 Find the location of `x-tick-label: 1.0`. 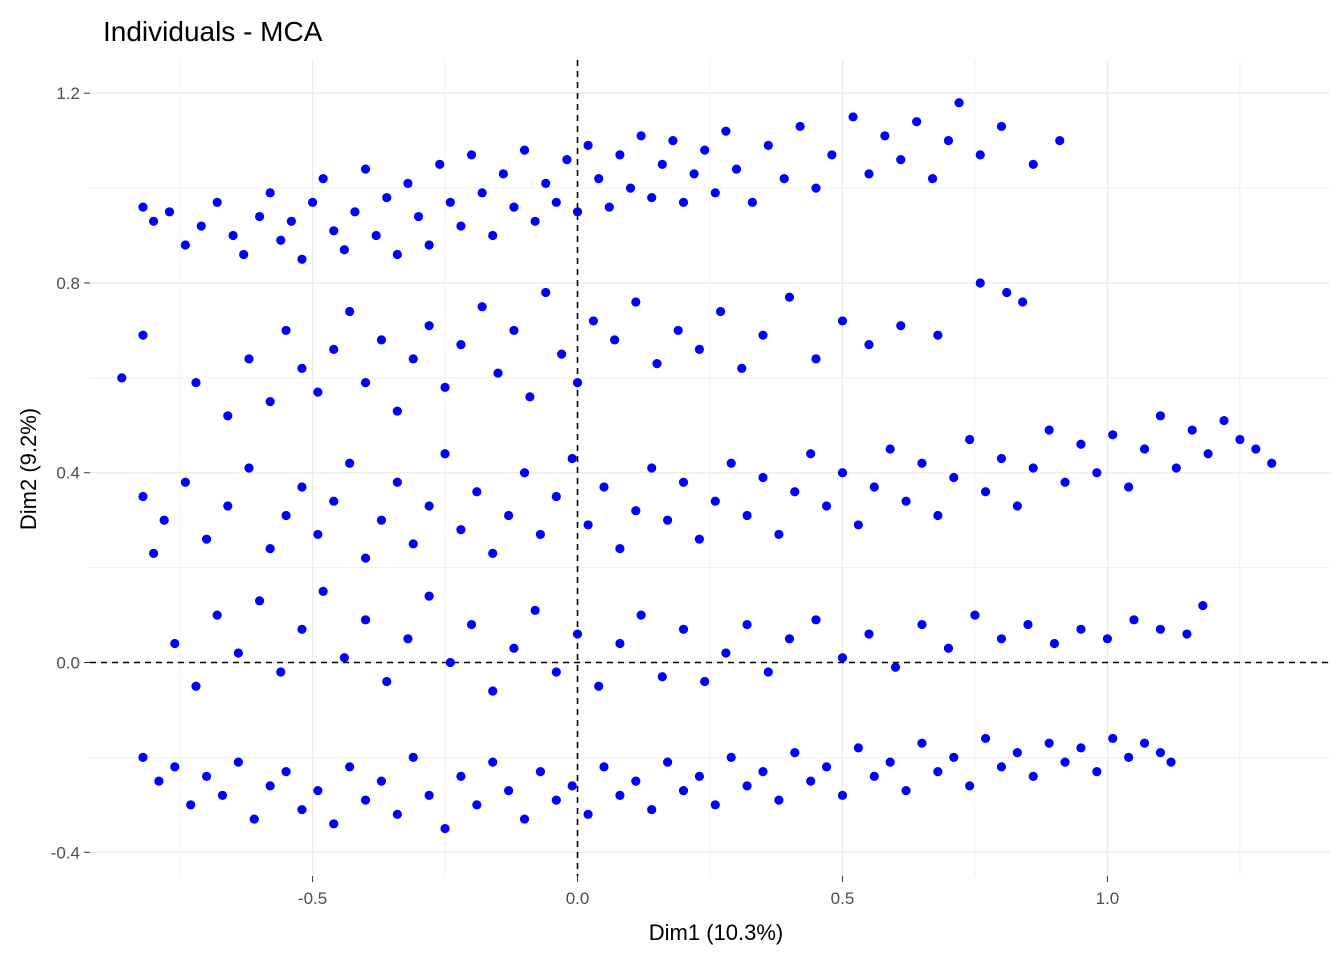

x-tick-label: 1.0 is located at coordinates (1108, 898).